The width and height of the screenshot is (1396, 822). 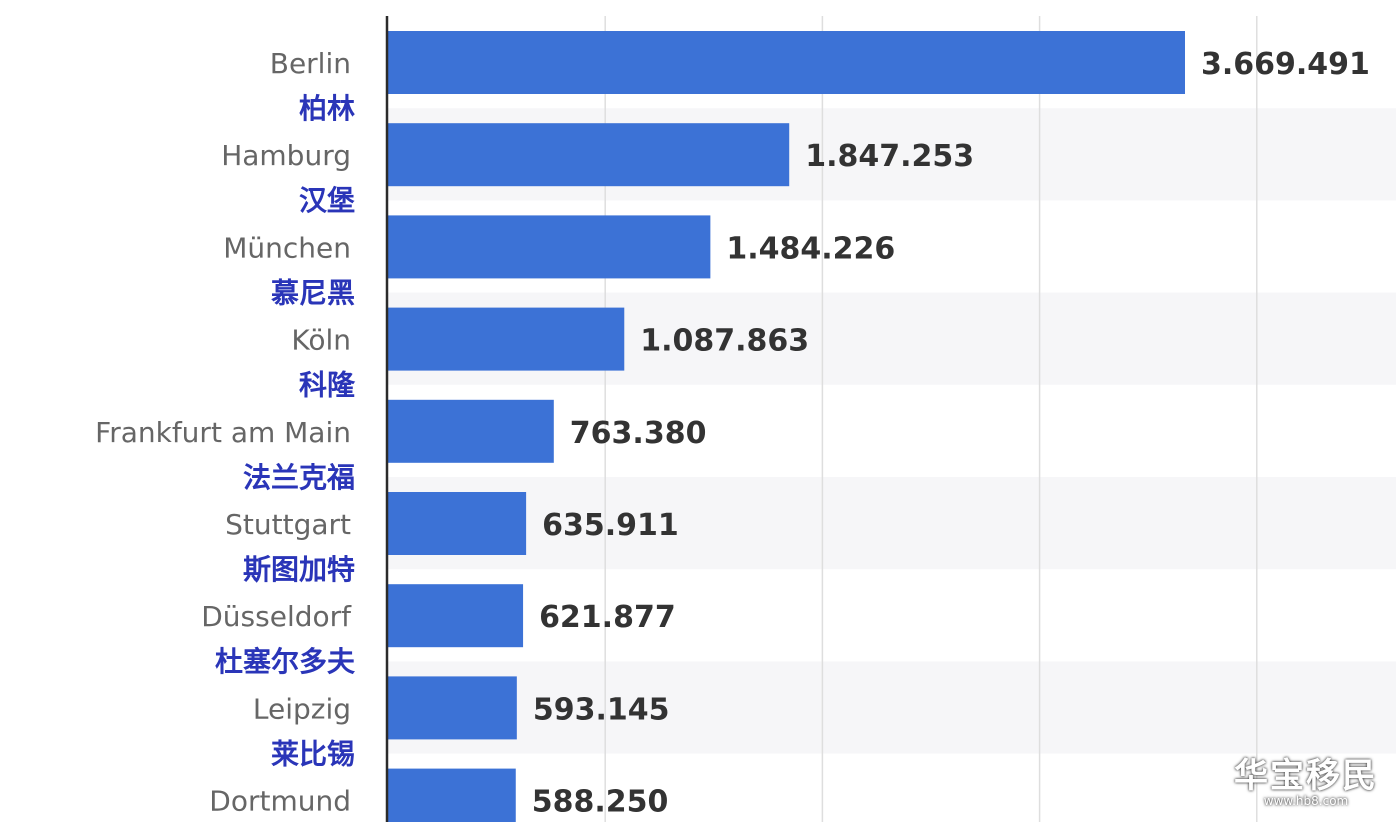 I want to click on category-label: Frankfurt am Main, so click(x=223, y=432).